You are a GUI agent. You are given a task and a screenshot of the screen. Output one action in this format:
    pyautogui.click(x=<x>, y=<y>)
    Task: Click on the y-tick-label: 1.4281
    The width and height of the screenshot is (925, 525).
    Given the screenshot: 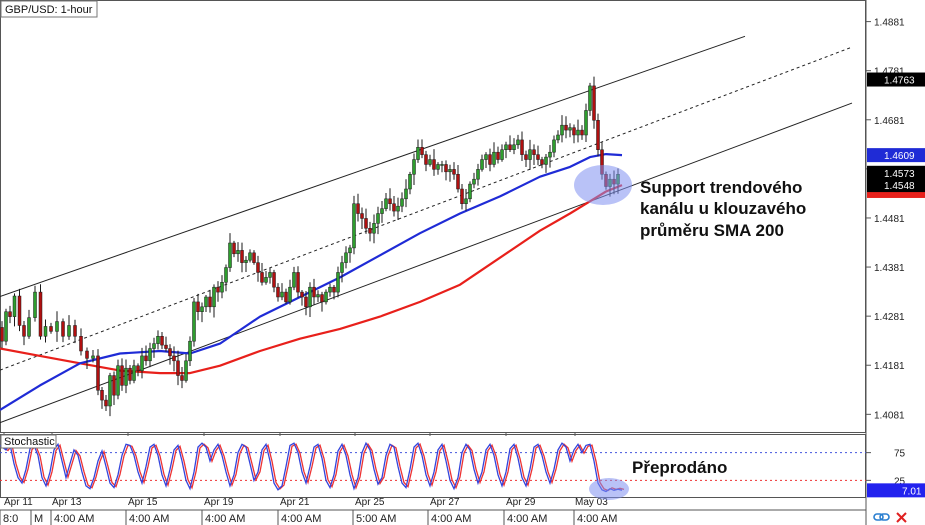 What is the action you would take?
    pyautogui.click(x=889, y=317)
    